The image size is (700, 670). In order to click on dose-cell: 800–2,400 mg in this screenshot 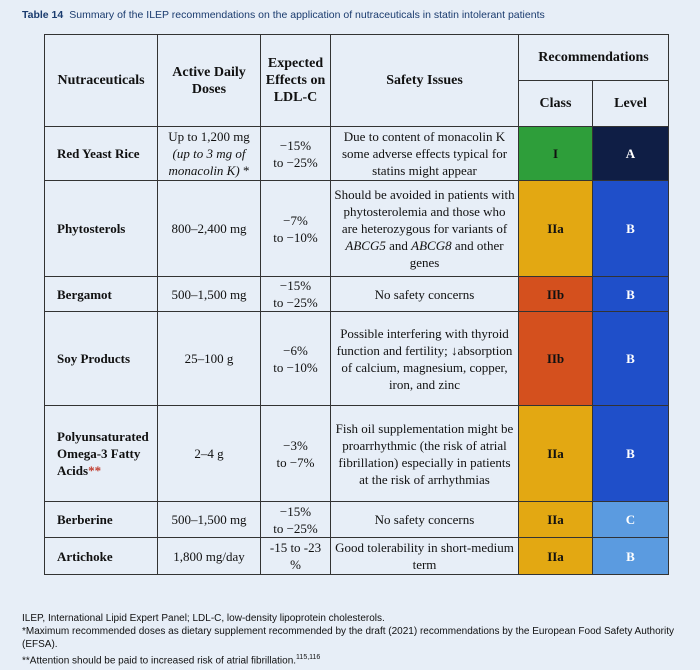, I will do `click(209, 228)`.